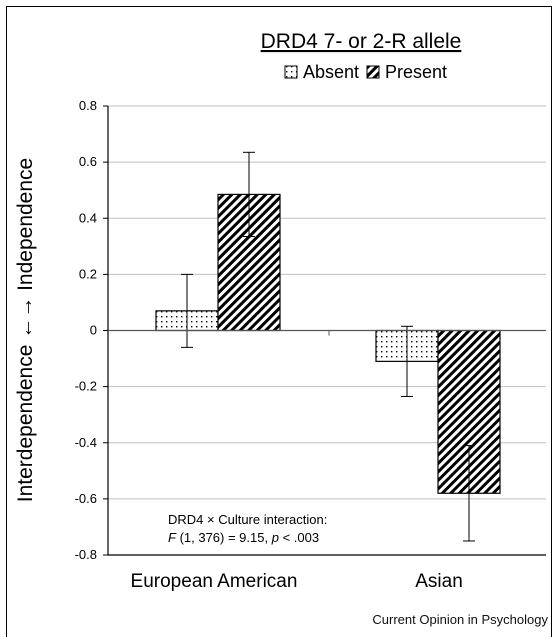 The image size is (558, 637). Describe the element at coordinates (25, 330) in the screenshot. I see `y-axis-label: Interdependence ←→ Independence` at that location.